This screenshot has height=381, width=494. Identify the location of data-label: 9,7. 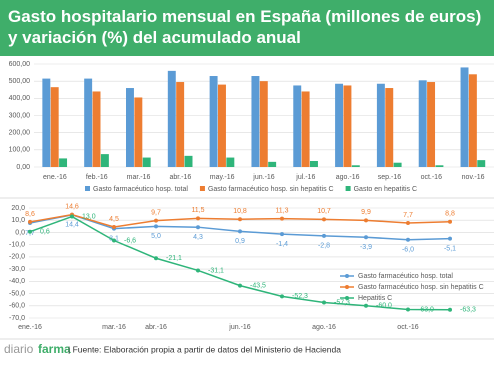
(156, 212).